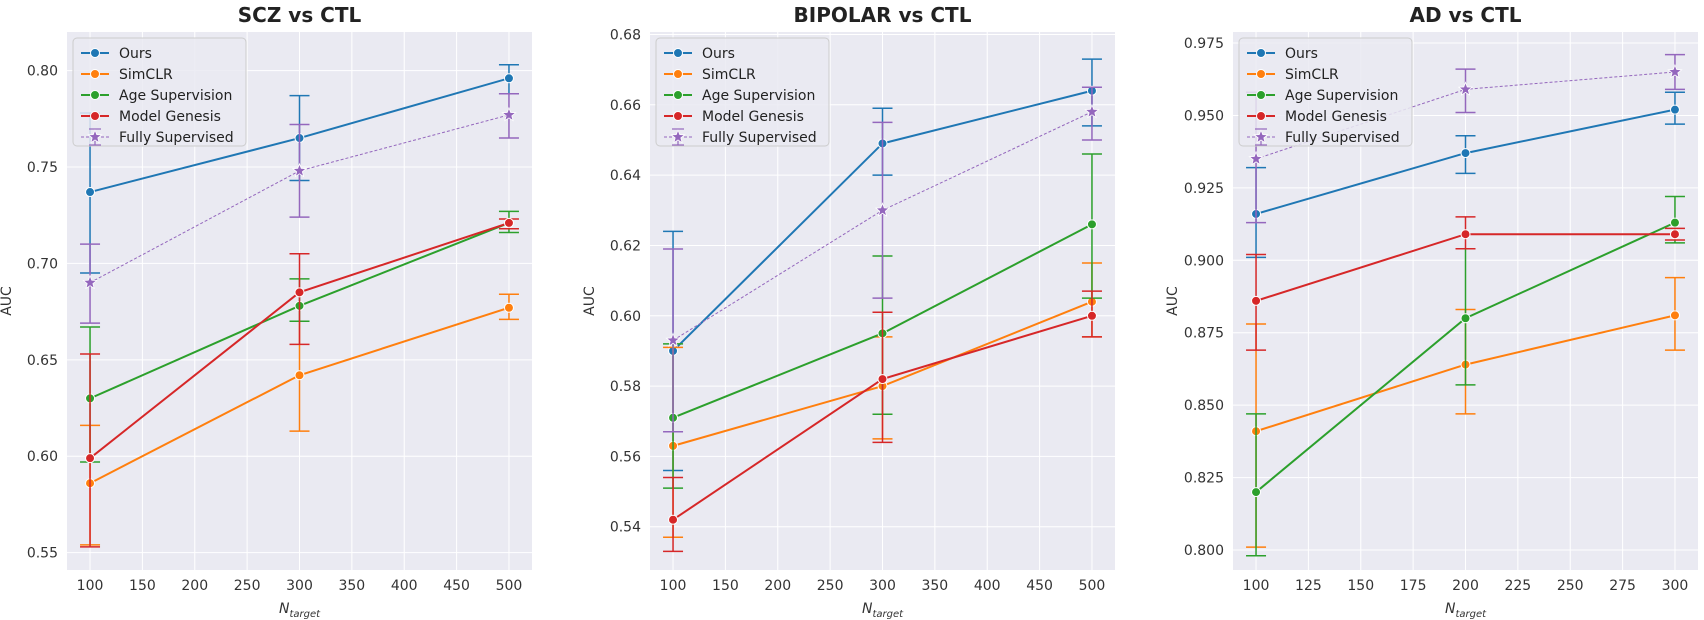 The width and height of the screenshot is (1704, 620). I want to click on series-model-genesis, so click(882, 421).